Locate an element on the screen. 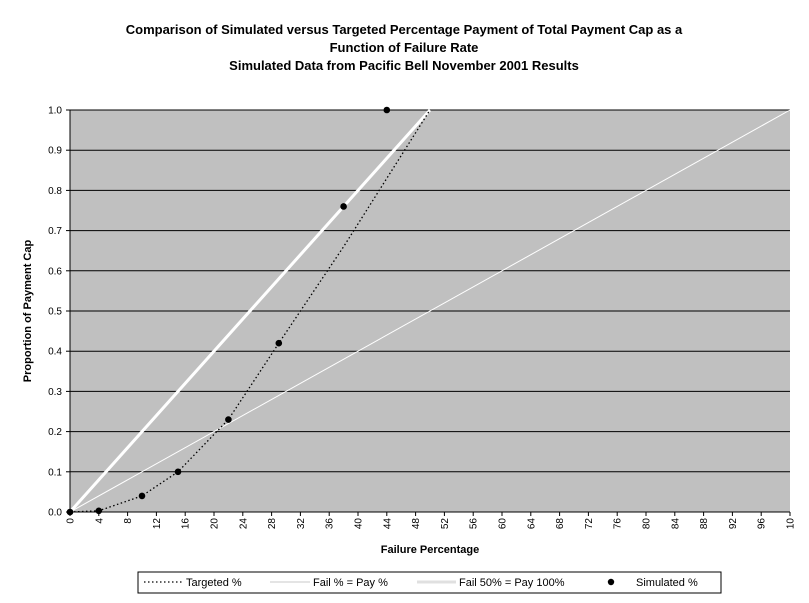 The height and width of the screenshot is (603, 809). x-tick-label: 92 is located at coordinates (733, 524).